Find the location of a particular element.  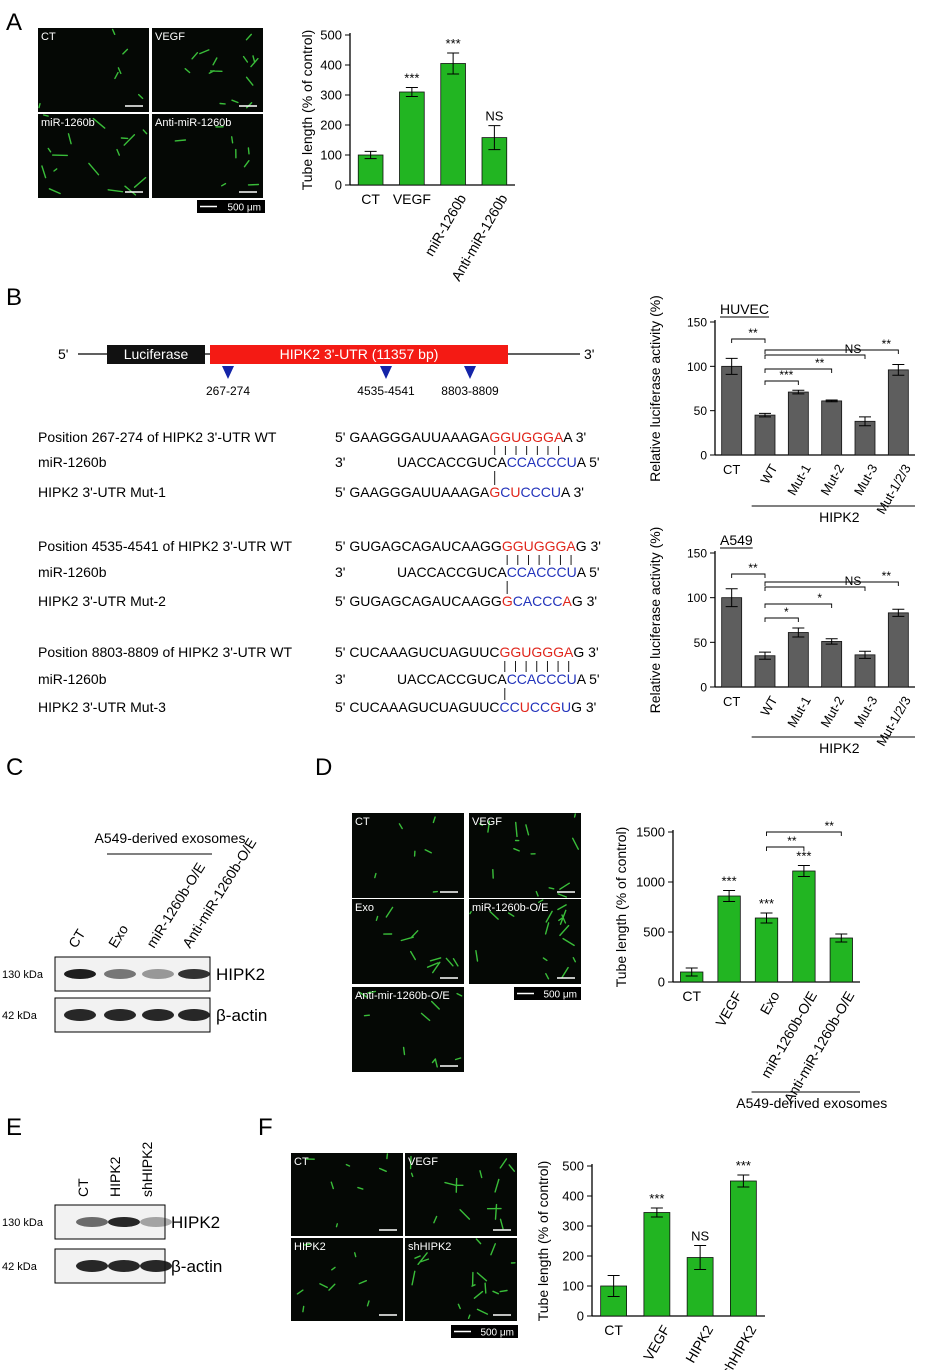

y-tick-label: 300 is located at coordinates (331, 95).